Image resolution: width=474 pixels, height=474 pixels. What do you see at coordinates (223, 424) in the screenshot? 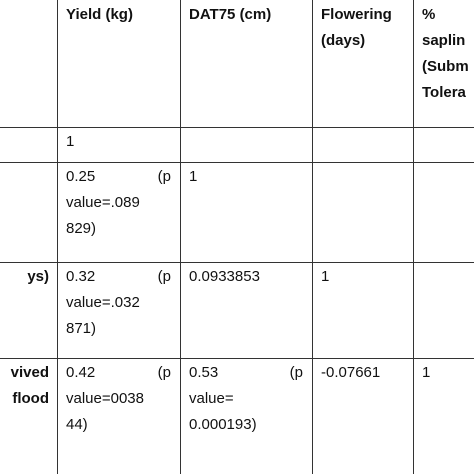
I see `cell-line: 0.000193)` at bounding box center [223, 424].